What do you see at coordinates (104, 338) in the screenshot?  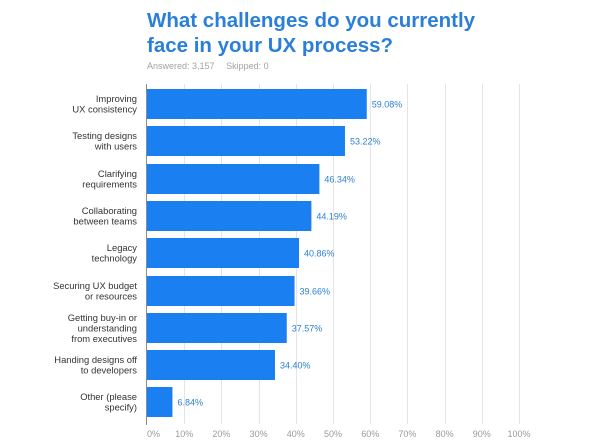 I see `category-label: from executives` at bounding box center [104, 338].